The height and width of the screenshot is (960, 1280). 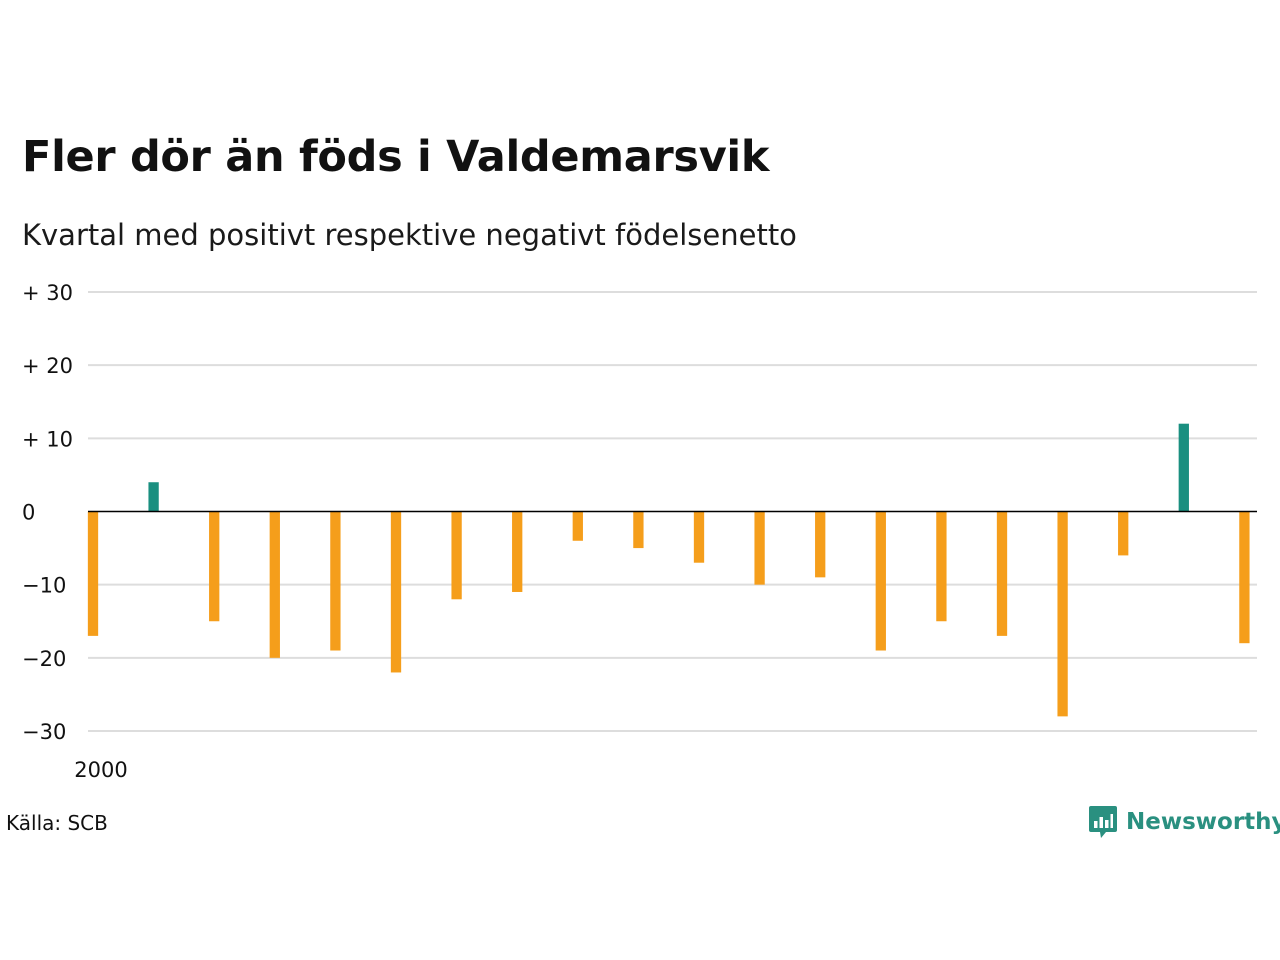 What do you see at coordinates (47, 293) in the screenshot?
I see `y-tick-label: + 30` at bounding box center [47, 293].